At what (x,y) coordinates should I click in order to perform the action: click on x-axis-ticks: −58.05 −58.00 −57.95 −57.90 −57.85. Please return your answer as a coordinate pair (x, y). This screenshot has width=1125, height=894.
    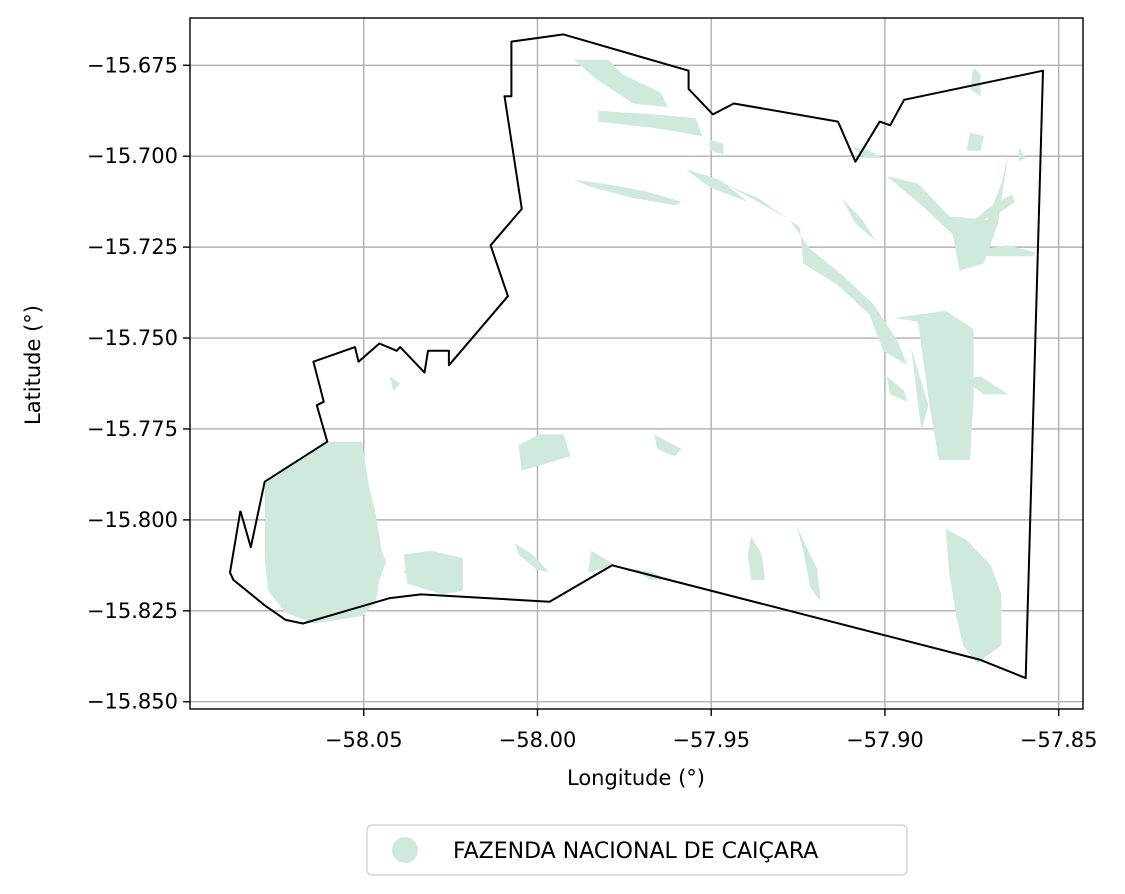
    Looking at the image, I should click on (711, 730).